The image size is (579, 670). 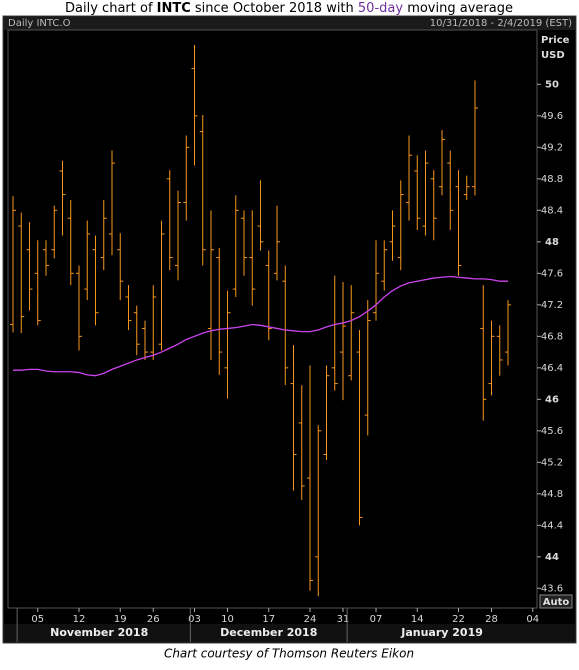 What do you see at coordinates (553, 55) in the screenshot?
I see `y-axis-label: USD` at bounding box center [553, 55].